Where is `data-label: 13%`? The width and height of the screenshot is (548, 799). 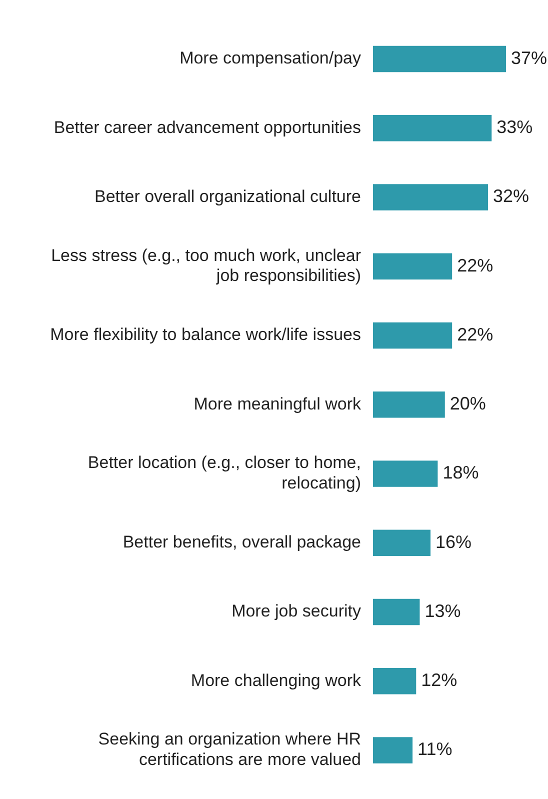 data-label: 13% is located at coordinates (442, 610).